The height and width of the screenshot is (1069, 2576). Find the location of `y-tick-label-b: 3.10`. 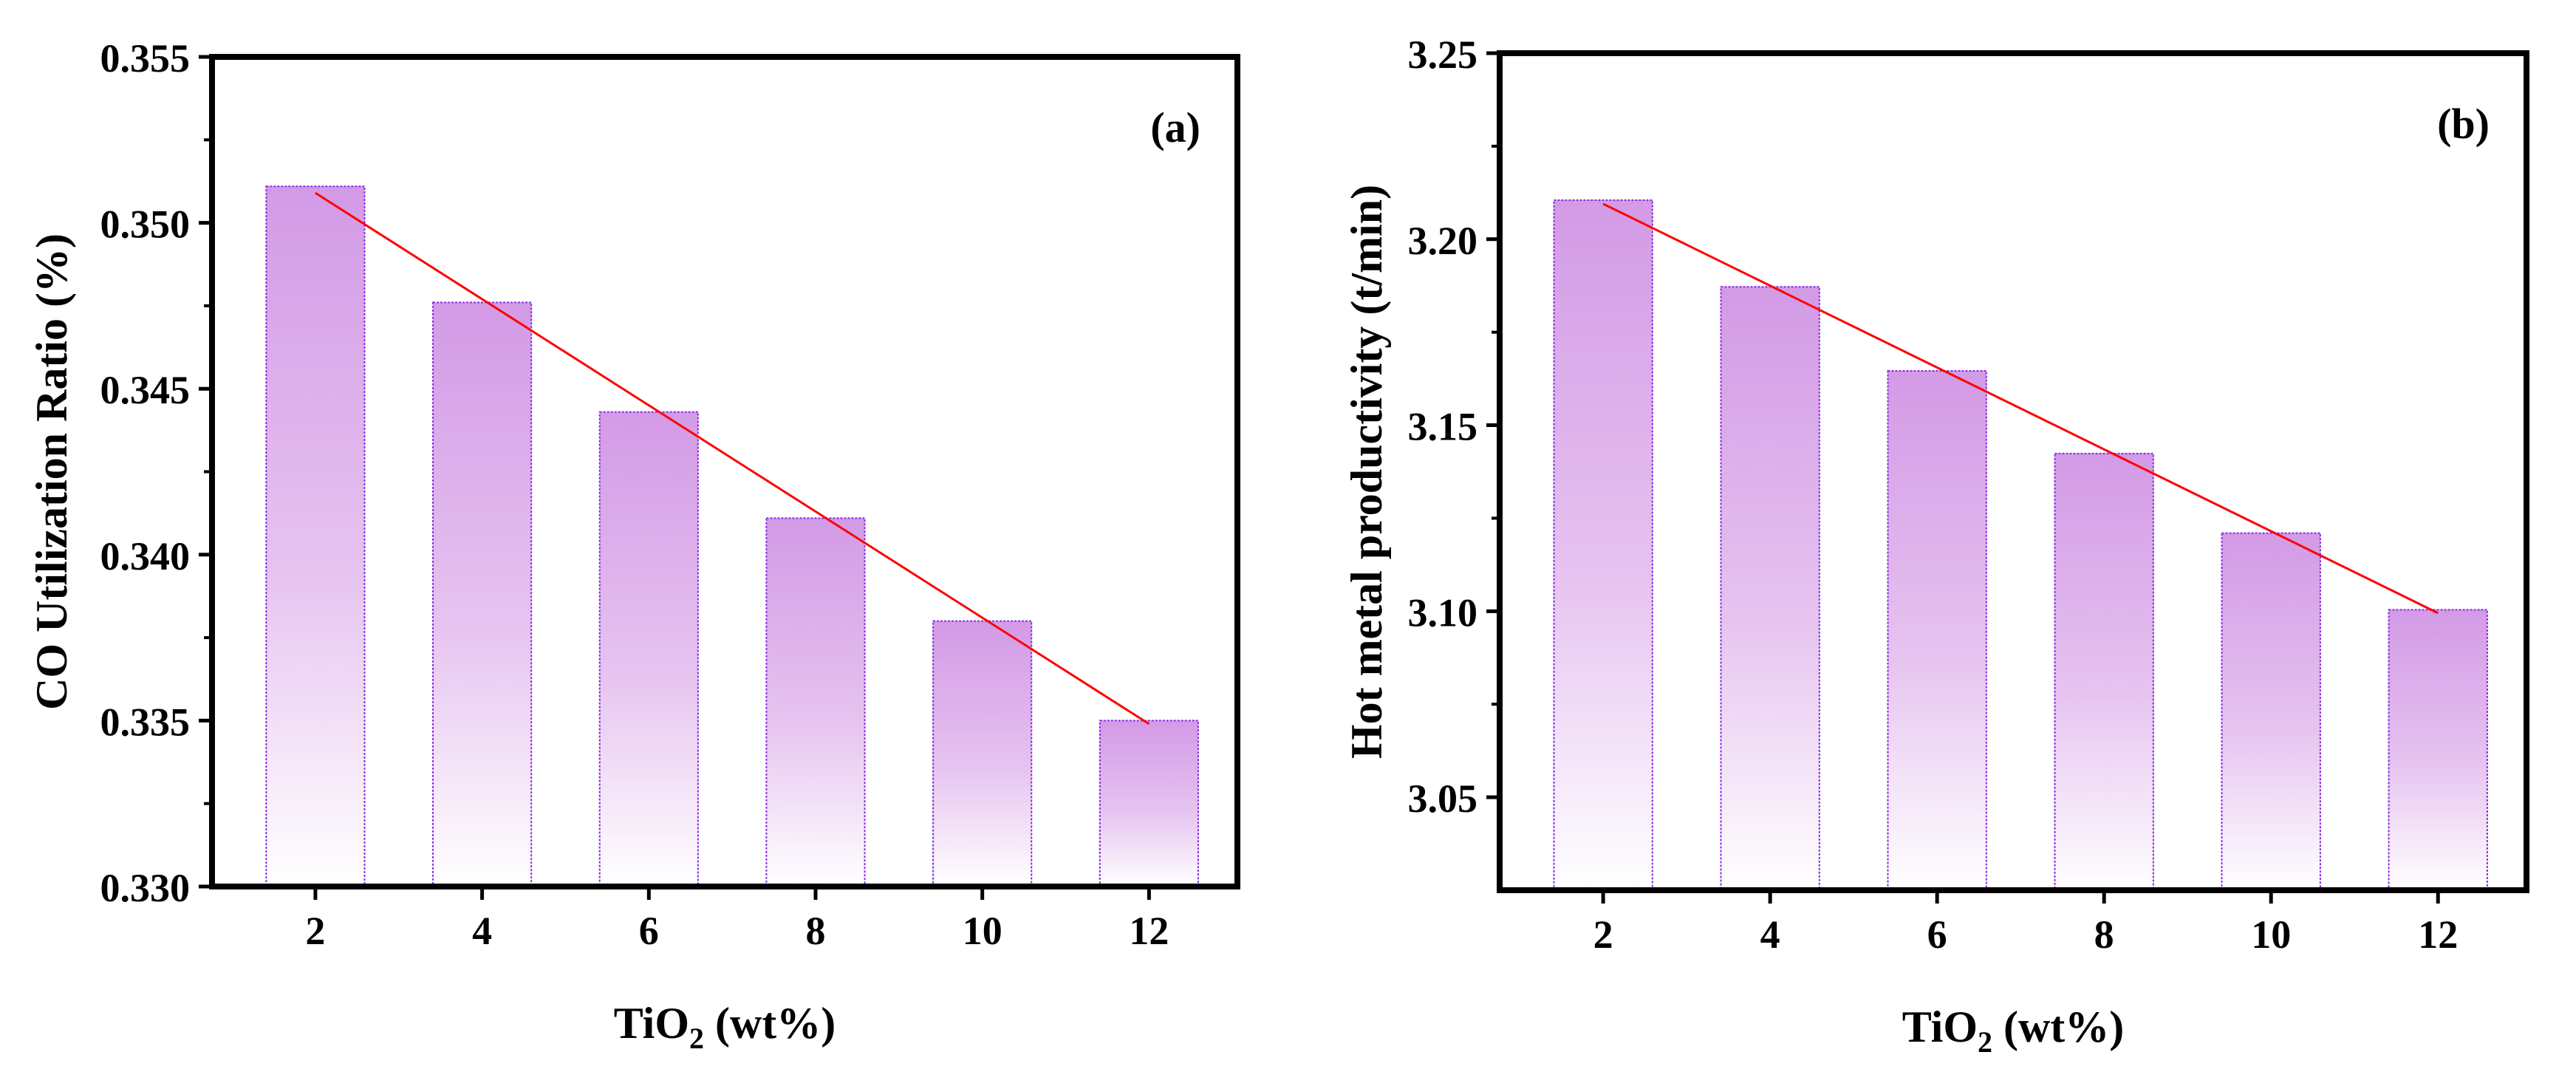

y-tick-label-b: 3.10 is located at coordinates (1443, 612).